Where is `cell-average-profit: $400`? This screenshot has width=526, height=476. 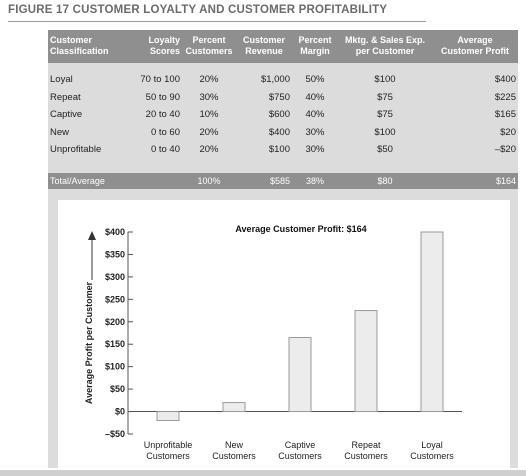
cell-average-profit: $400 is located at coordinates (505, 80).